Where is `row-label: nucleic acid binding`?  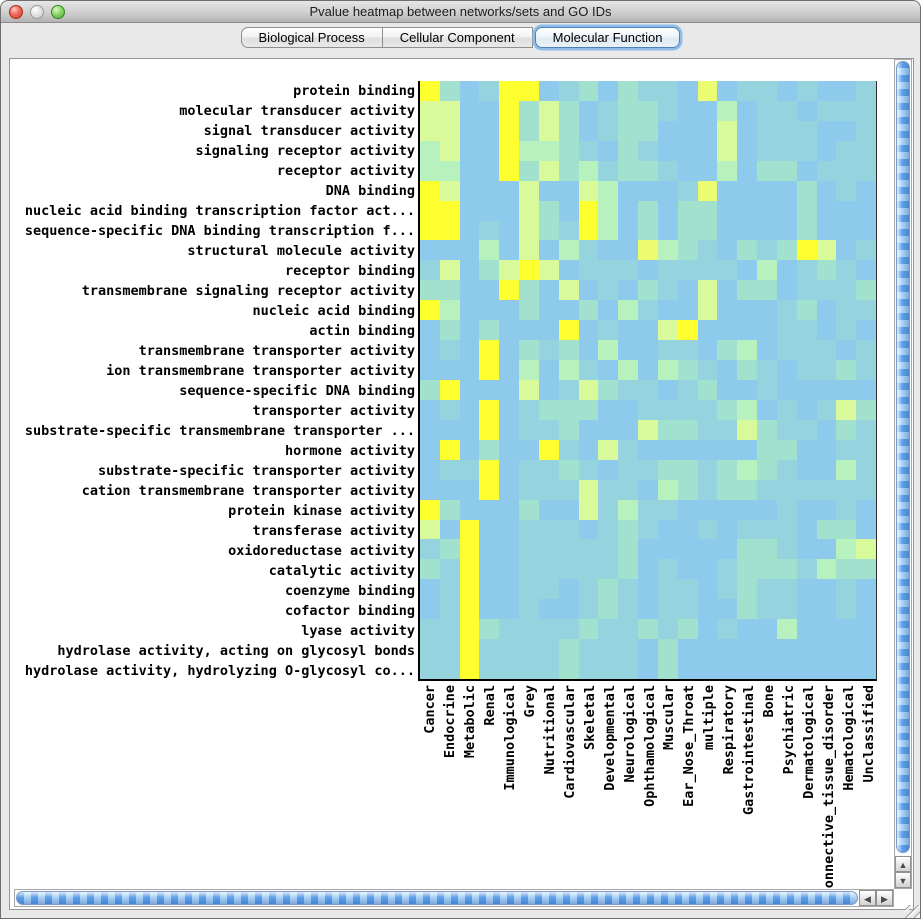
row-label: nucleic acid binding is located at coordinates (333, 311).